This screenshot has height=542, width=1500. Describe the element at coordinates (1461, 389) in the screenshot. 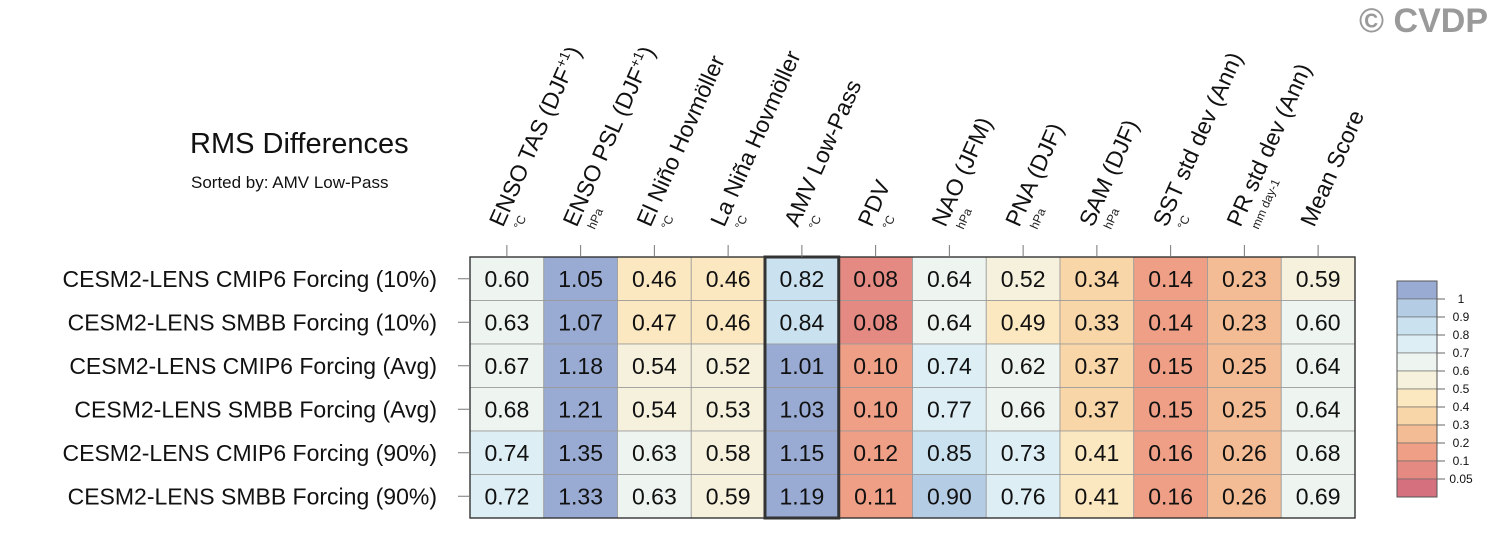

I see `colorbar-label: 0.5` at that location.